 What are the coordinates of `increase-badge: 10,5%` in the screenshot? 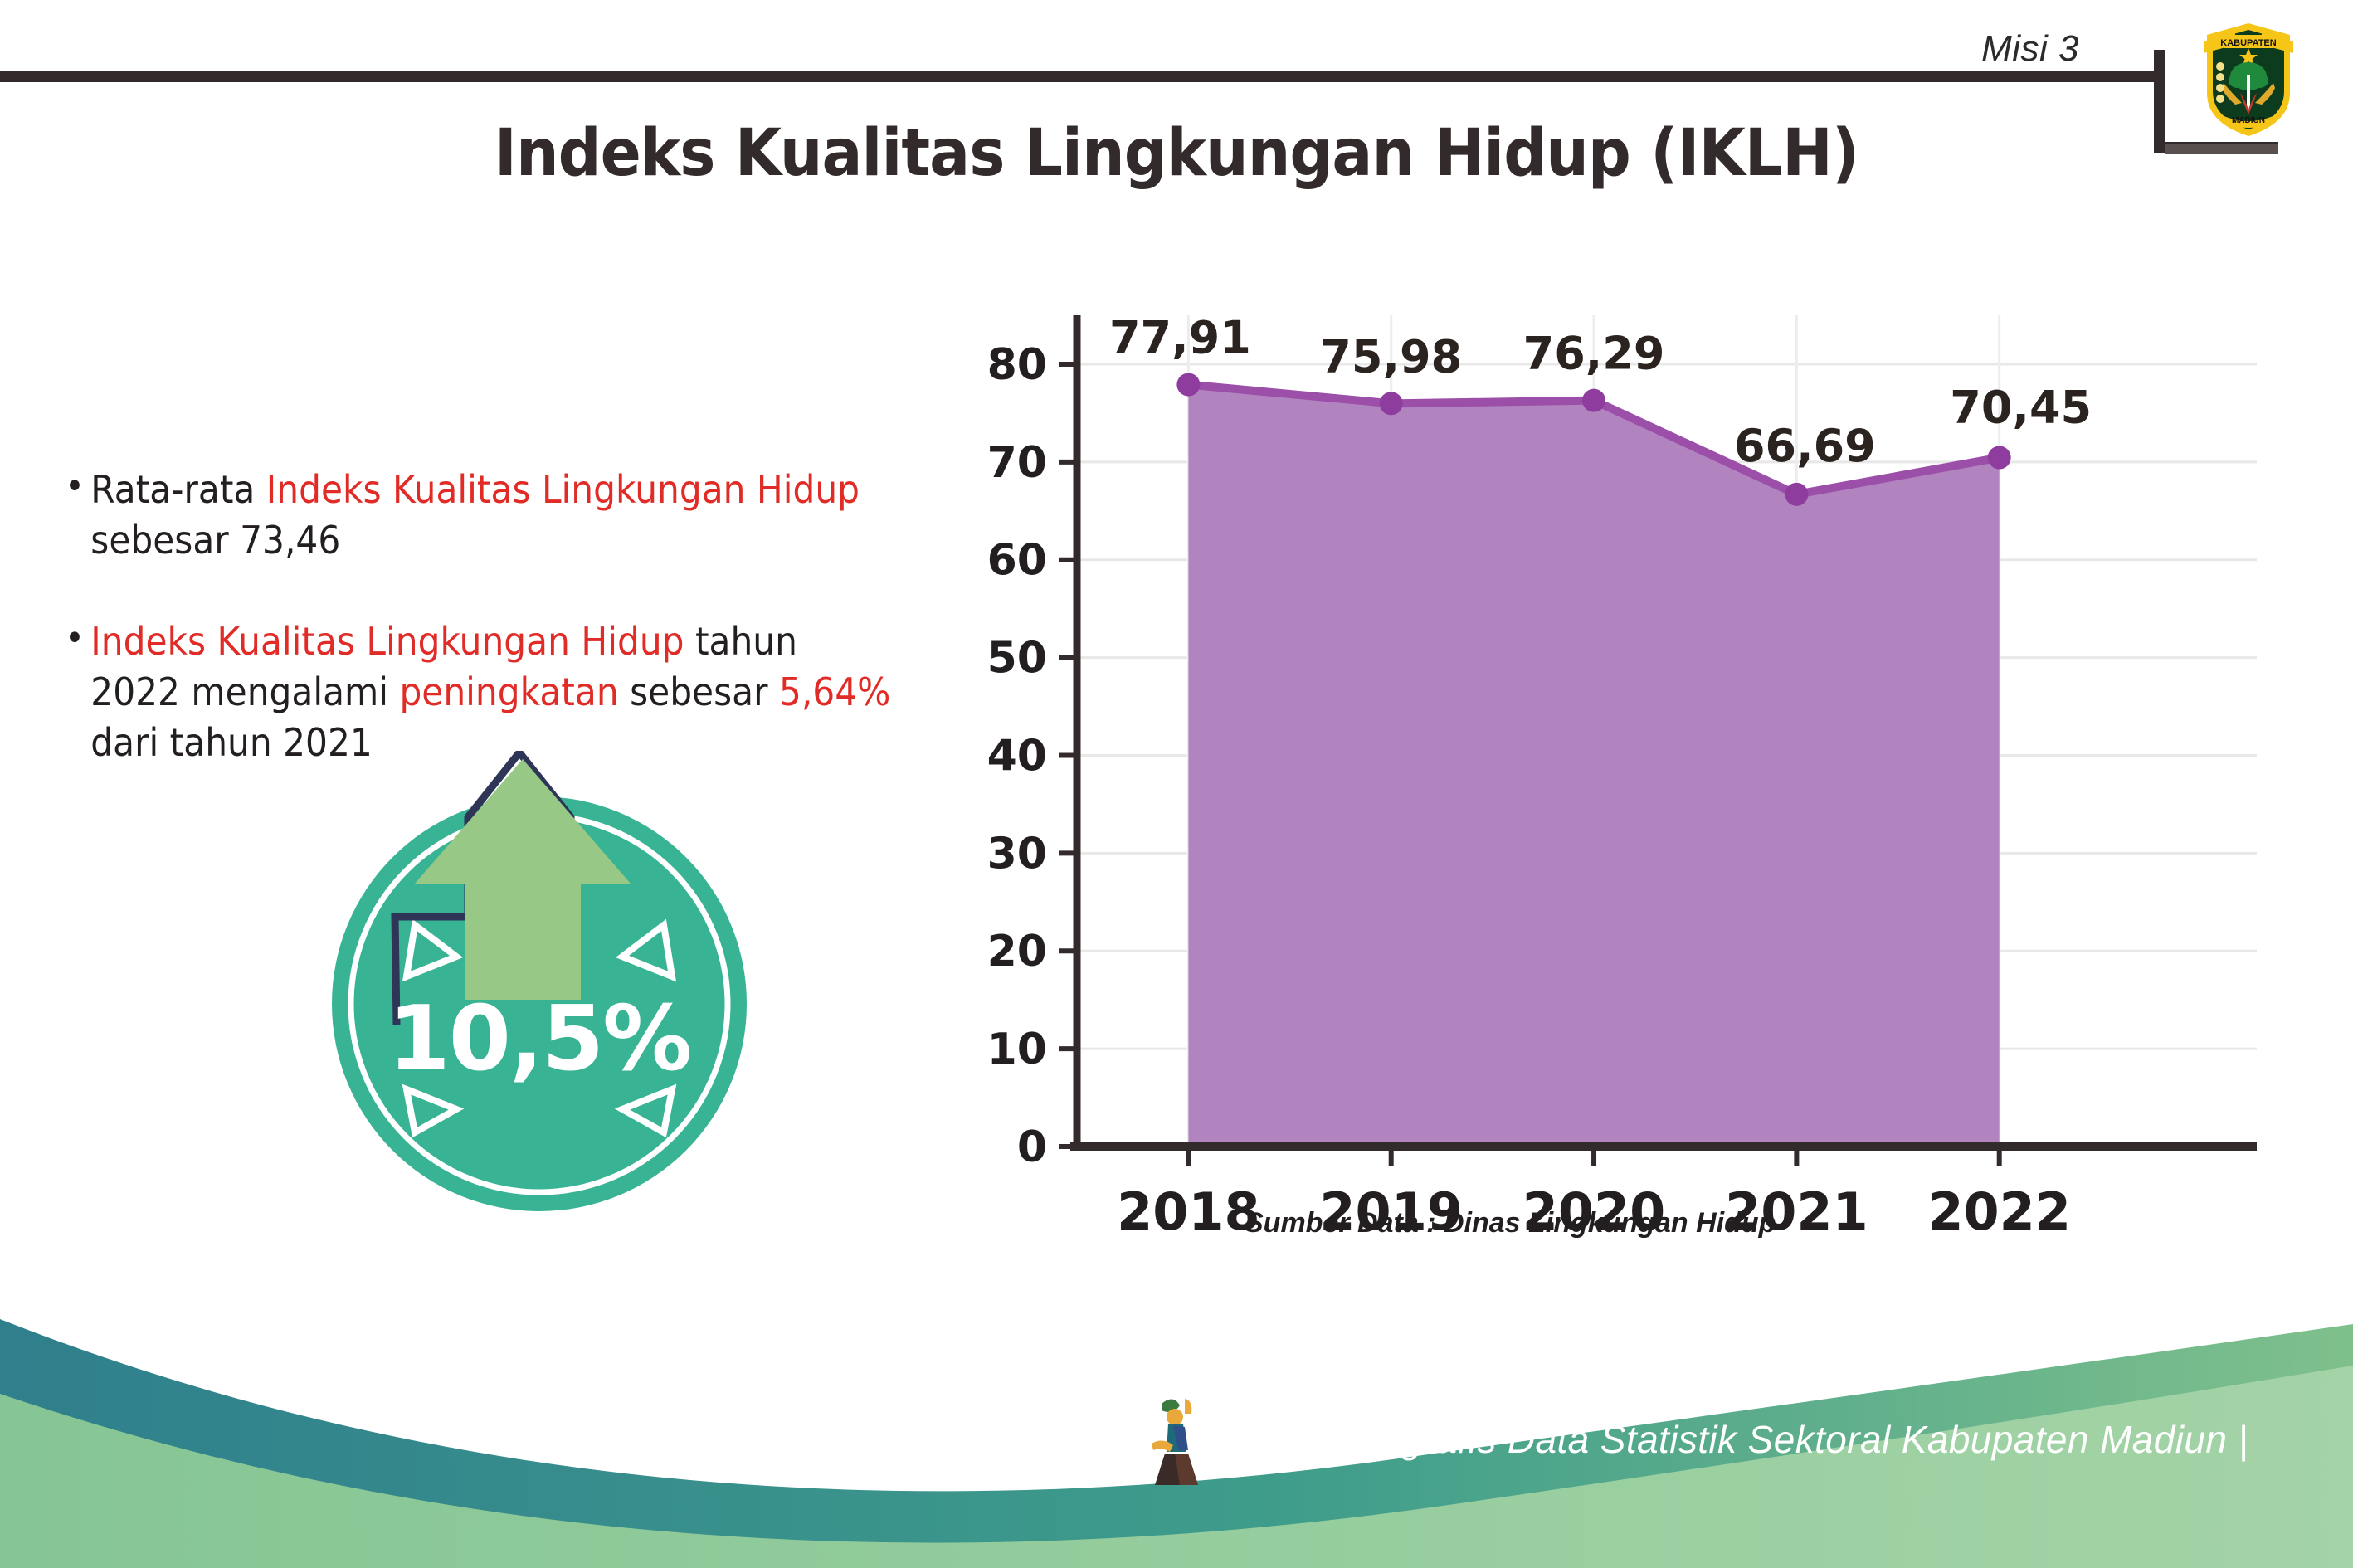 It's located at (539, 983).